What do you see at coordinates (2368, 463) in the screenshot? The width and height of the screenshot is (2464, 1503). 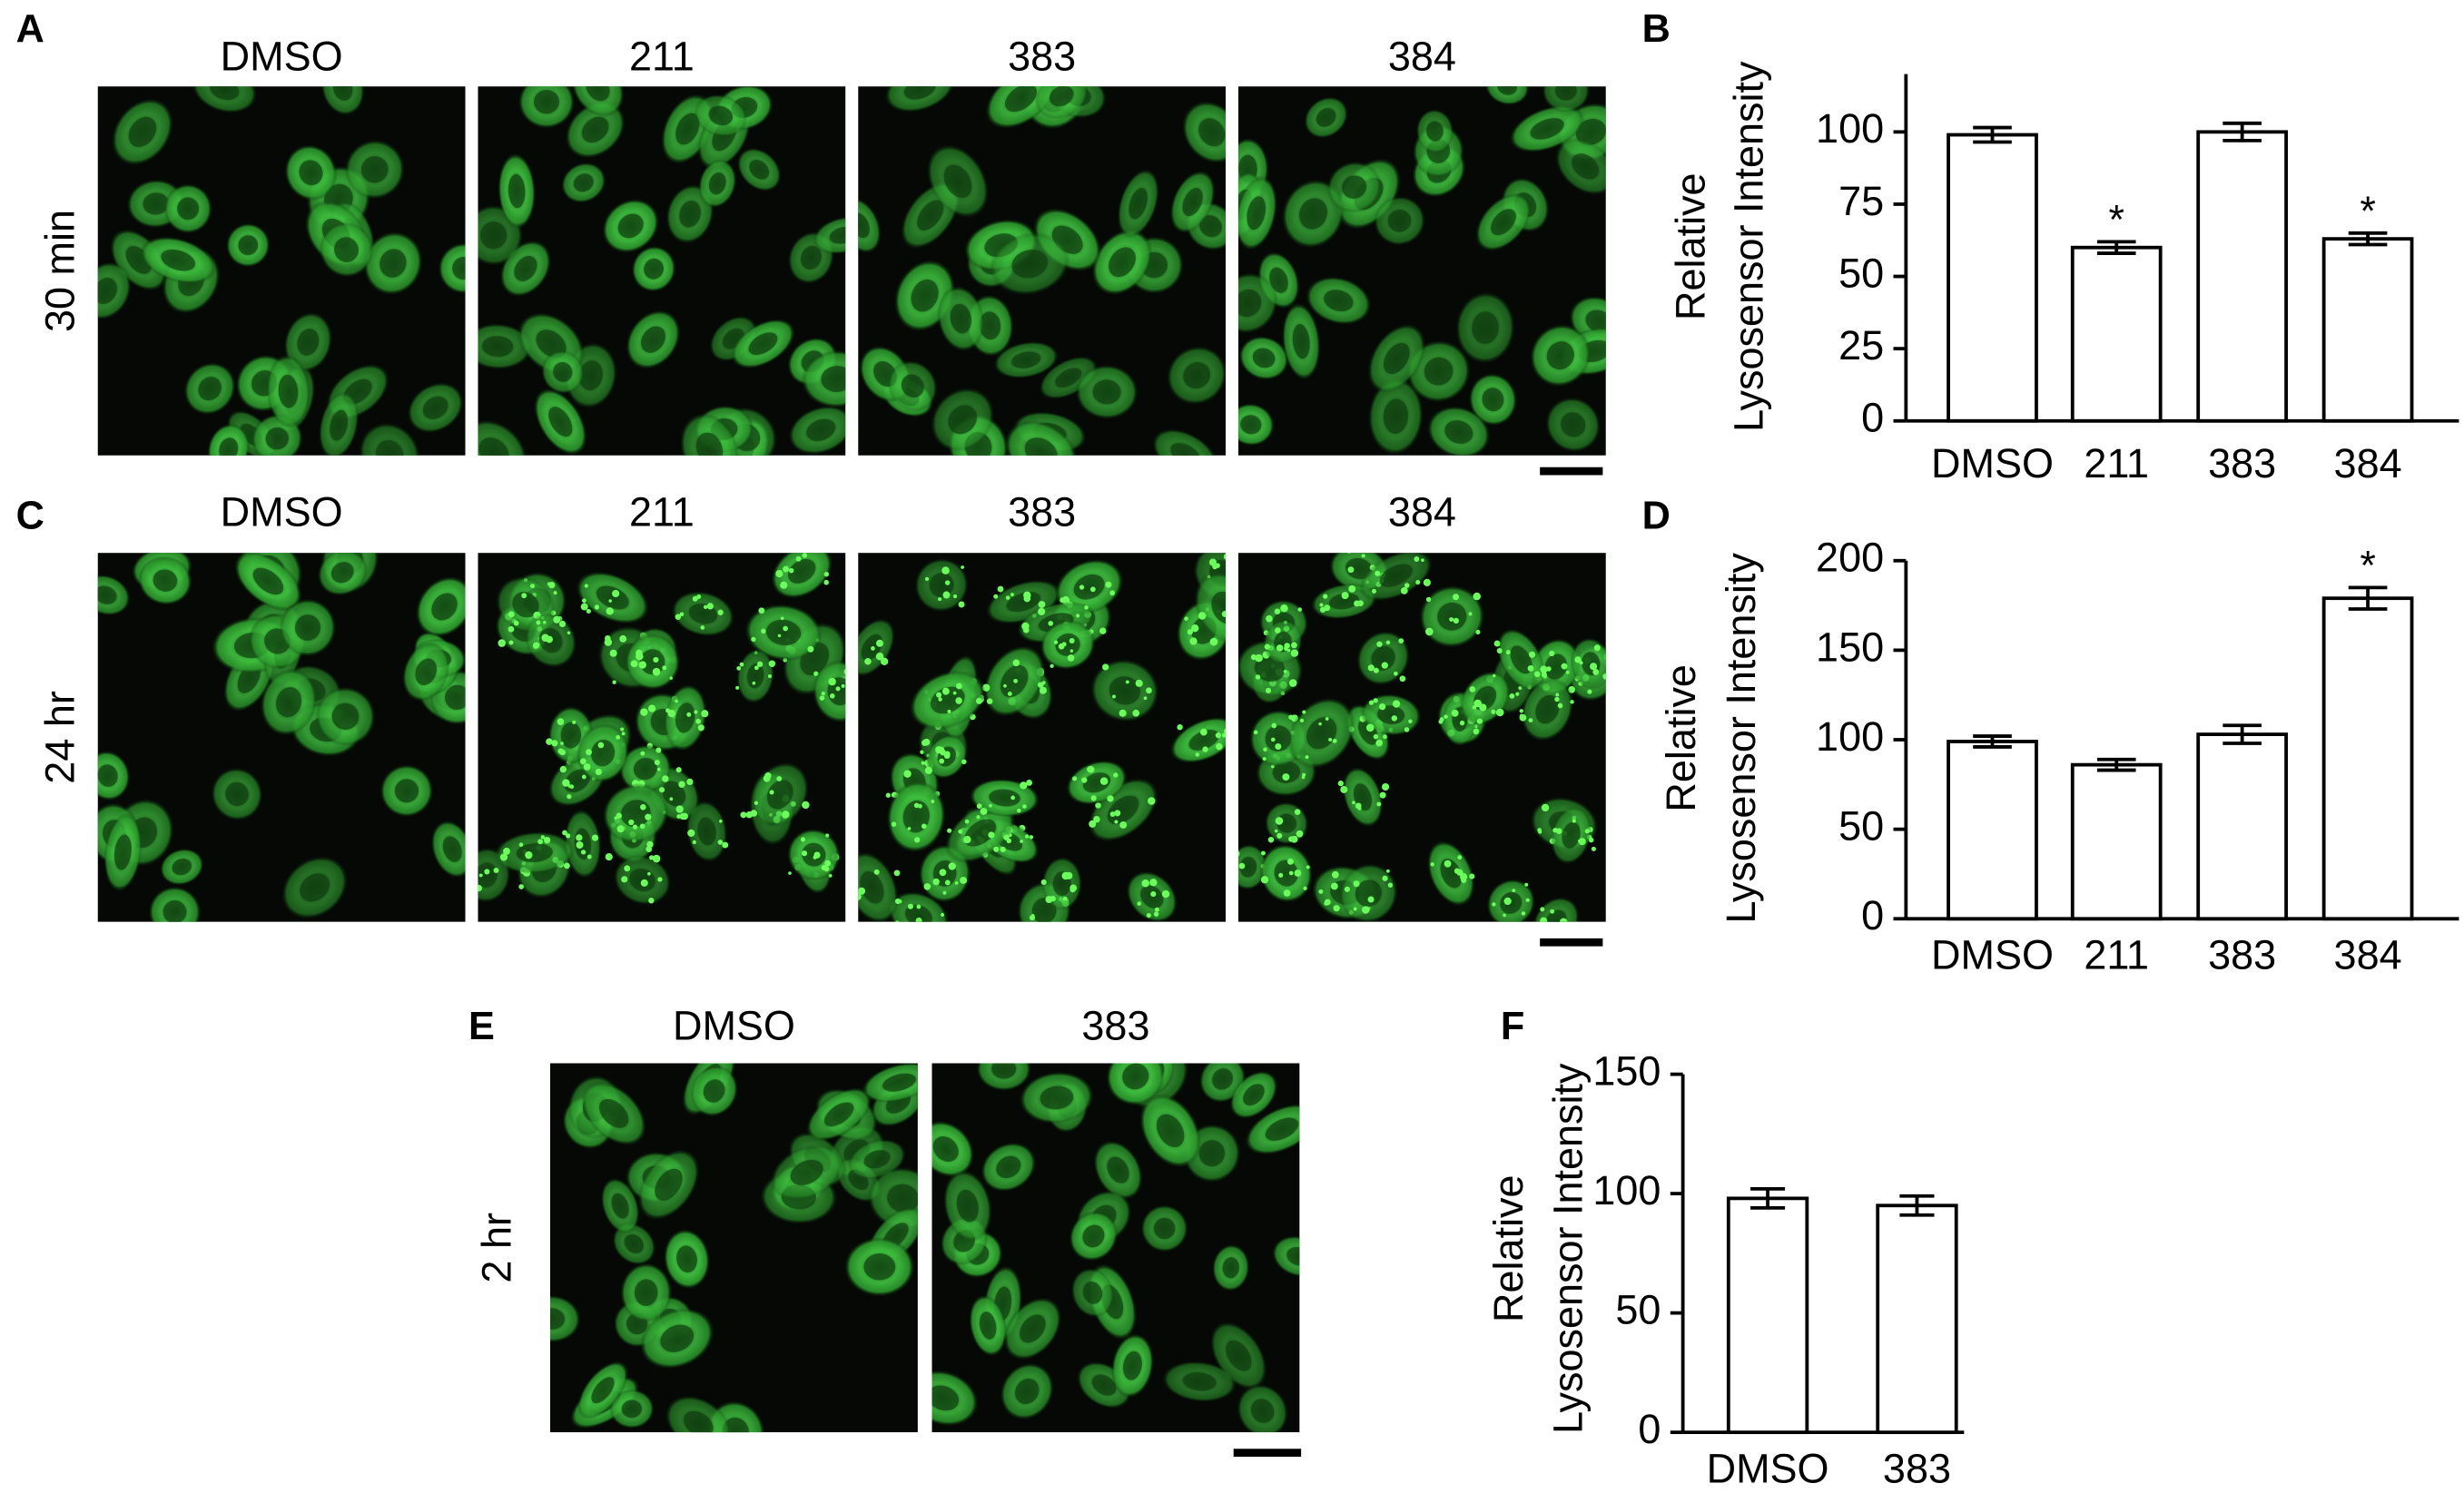 I see `x-tick-label: 384` at bounding box center [2368, 463].